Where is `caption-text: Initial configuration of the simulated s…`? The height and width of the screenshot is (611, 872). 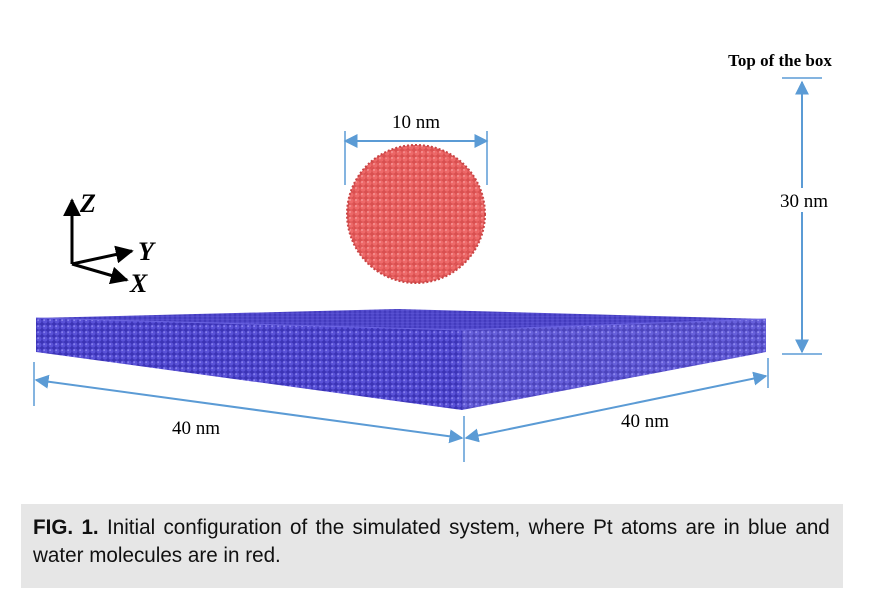 caption-text: Initial configuration of the simulated s… is located at coordinates (431, 541).